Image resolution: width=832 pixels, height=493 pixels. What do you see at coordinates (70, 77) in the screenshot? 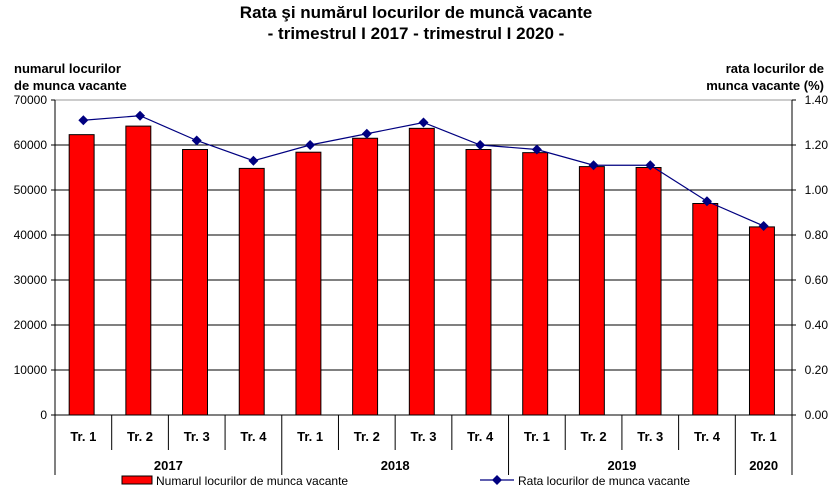
I see `left-axis-label: numarul locurilor de munca vacante` at bounding box center [70, 77].